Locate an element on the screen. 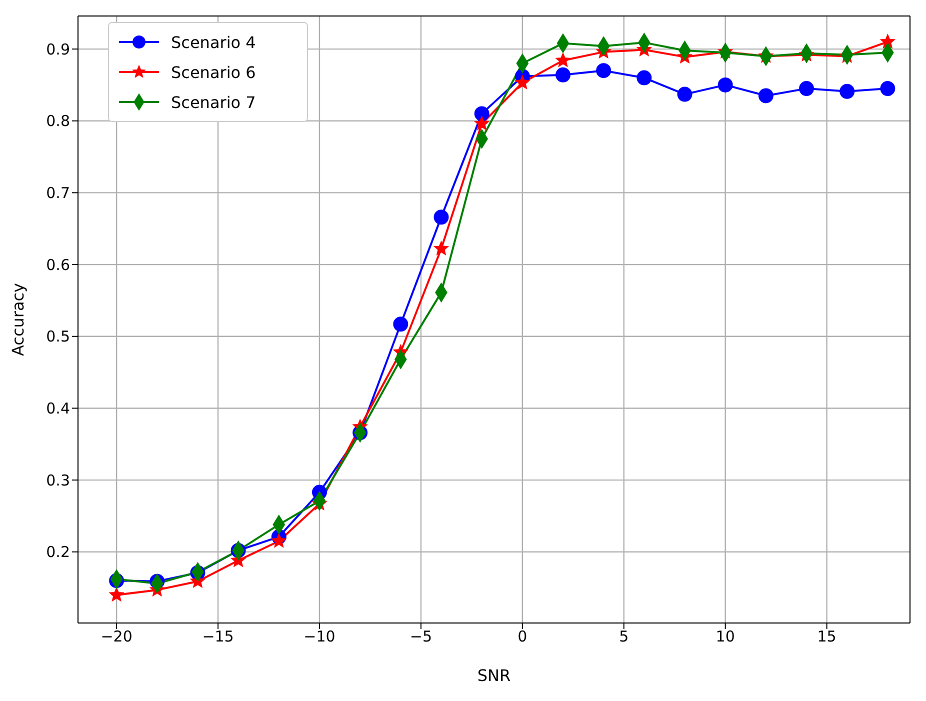 This screenshot has width=926, height=701. x-tick-label: −20 is located at coordinates (116, 637).